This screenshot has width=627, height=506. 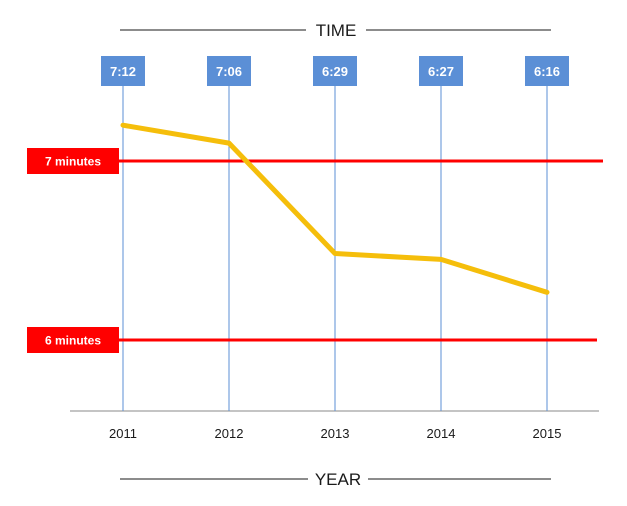 I want to click on x-tick-2015: 2015, so click(x=547, y=433).